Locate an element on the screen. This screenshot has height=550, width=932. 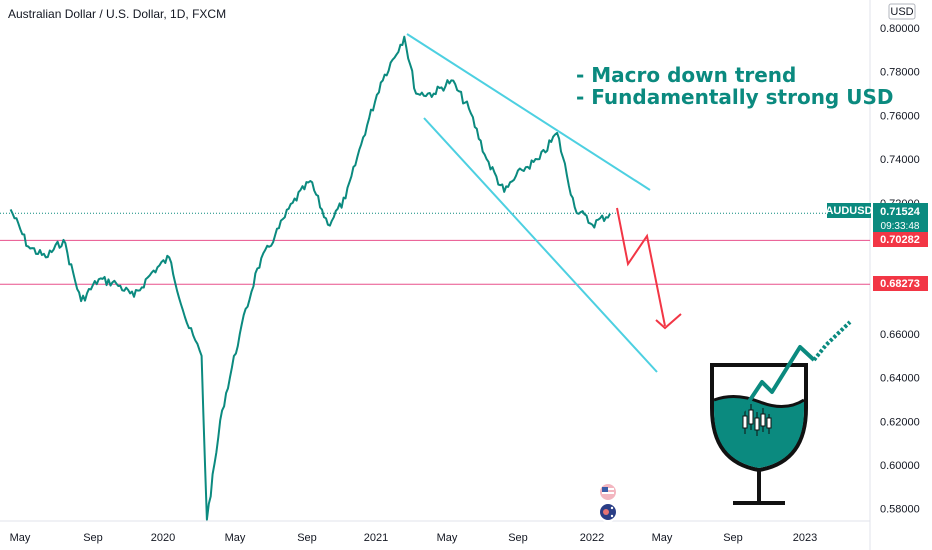
level-value: 0.70282 is located at coordinates (900, 240).